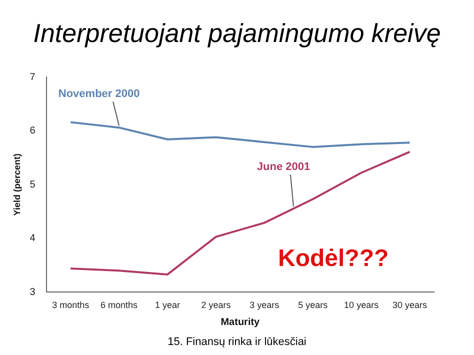 Image resolution: width=474 pixels, height=355 pixels. I want to click on text: November 2000, so click(99, 94).